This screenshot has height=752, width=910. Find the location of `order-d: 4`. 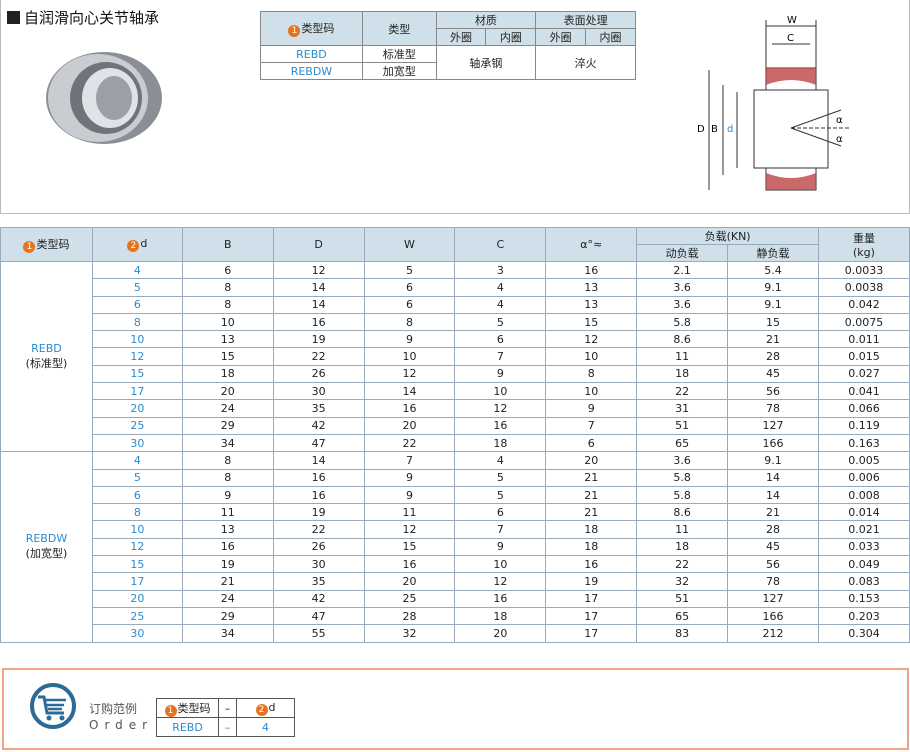

order-d: 4 is located at coordinates (265, 727).